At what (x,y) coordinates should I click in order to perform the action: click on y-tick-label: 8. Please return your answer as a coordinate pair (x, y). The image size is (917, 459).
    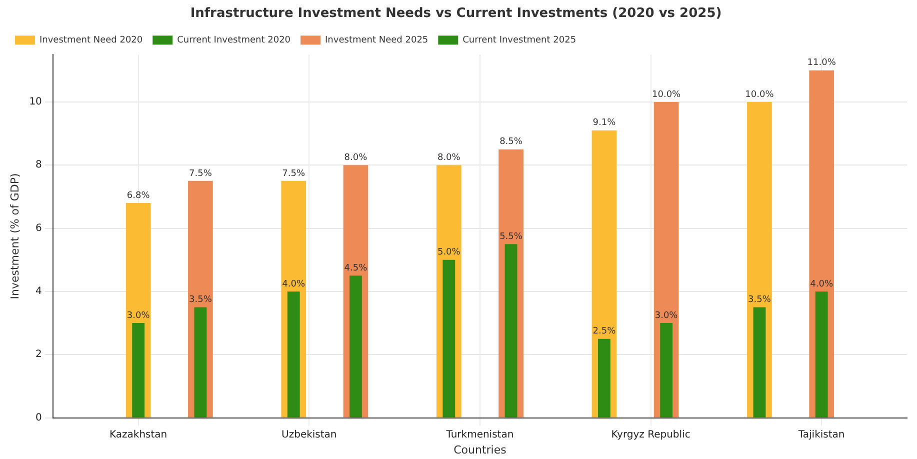
    Looking at the image, I should click on (39, 165).